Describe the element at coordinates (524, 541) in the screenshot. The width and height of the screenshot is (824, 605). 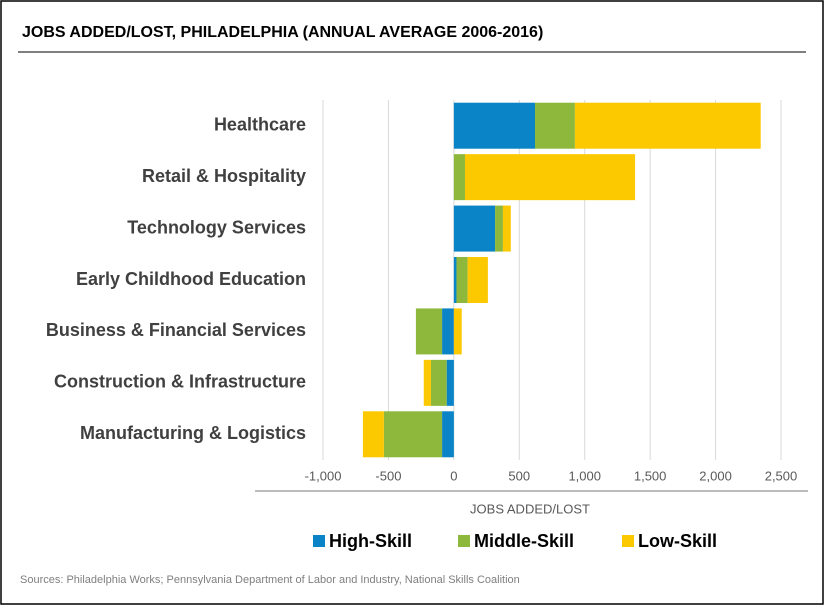
I see `legend-label: Middle-Skill` at that location.